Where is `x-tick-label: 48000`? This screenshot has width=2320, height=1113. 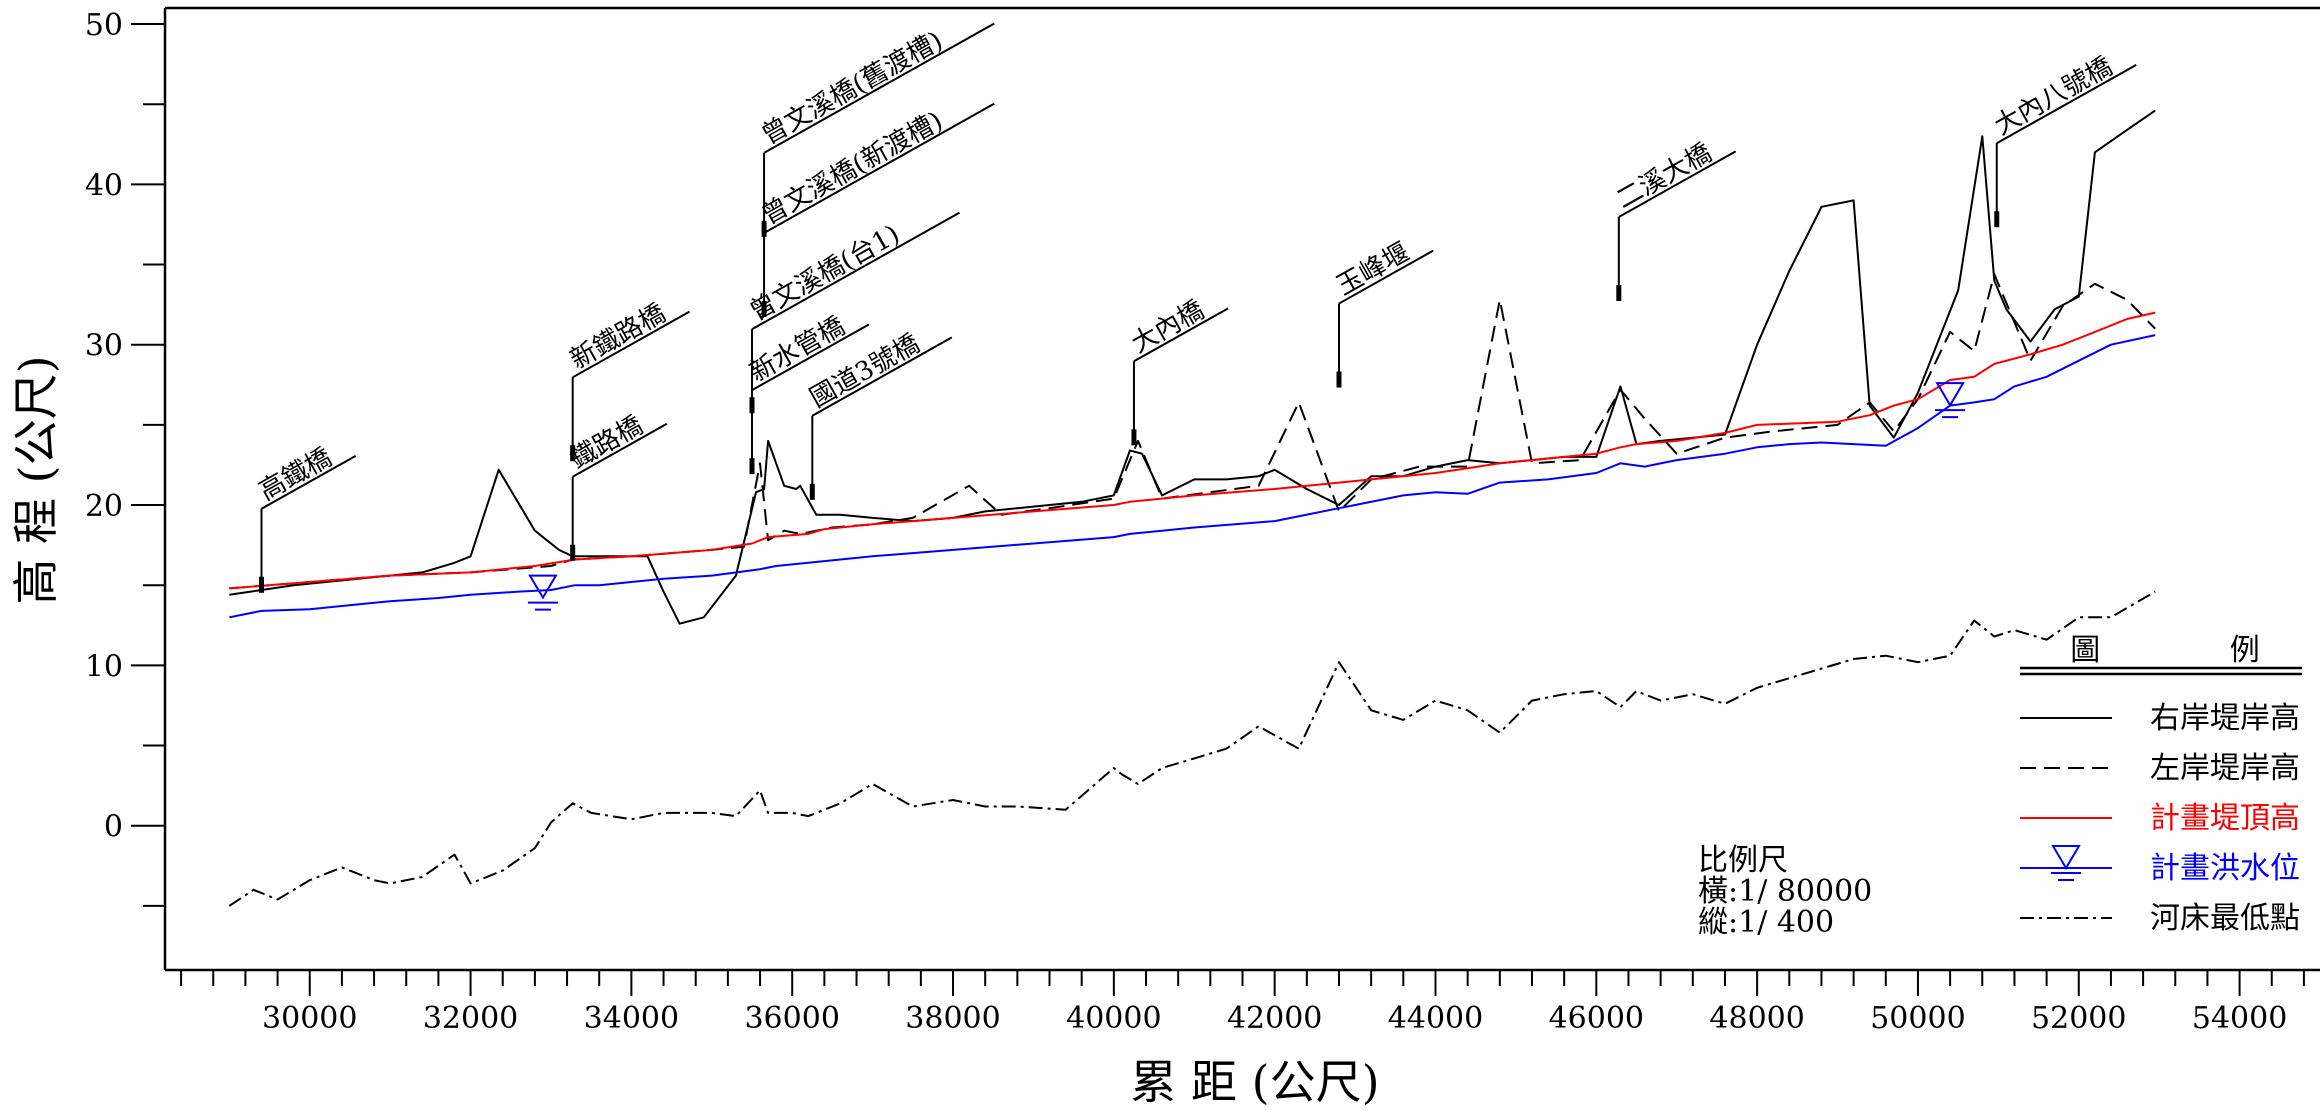
x-tick-label: 48000 is located at coordinates (1756, 1018).